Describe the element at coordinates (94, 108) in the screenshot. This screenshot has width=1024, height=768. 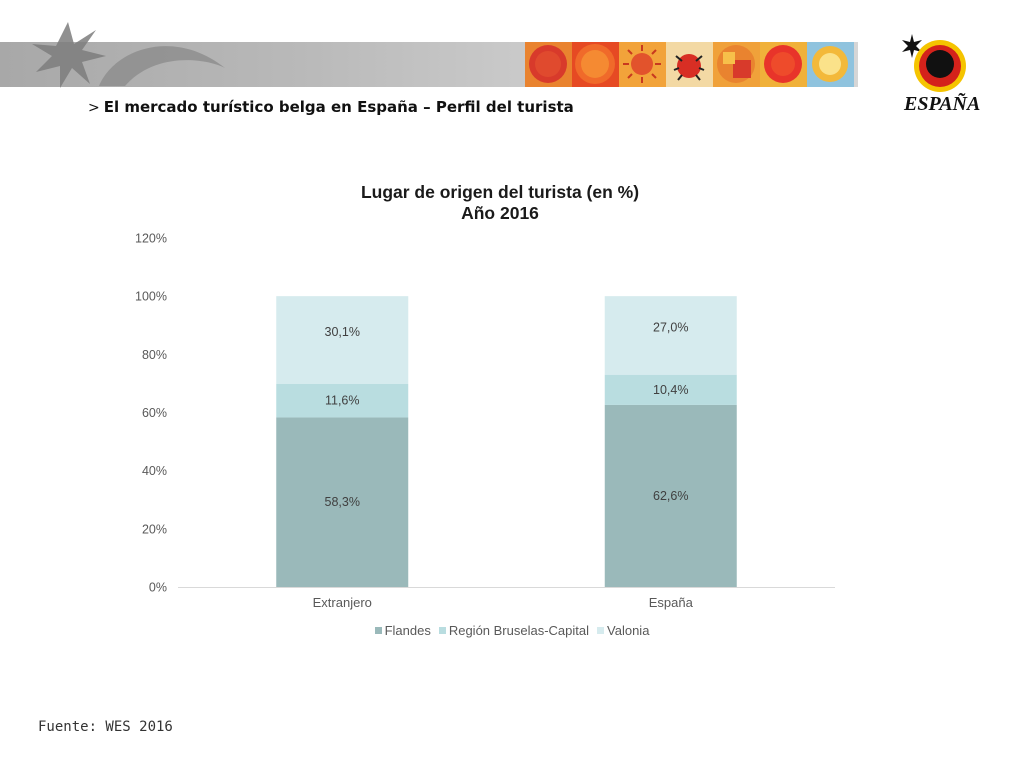
I see `heading-arrow-icon: >` at that location.